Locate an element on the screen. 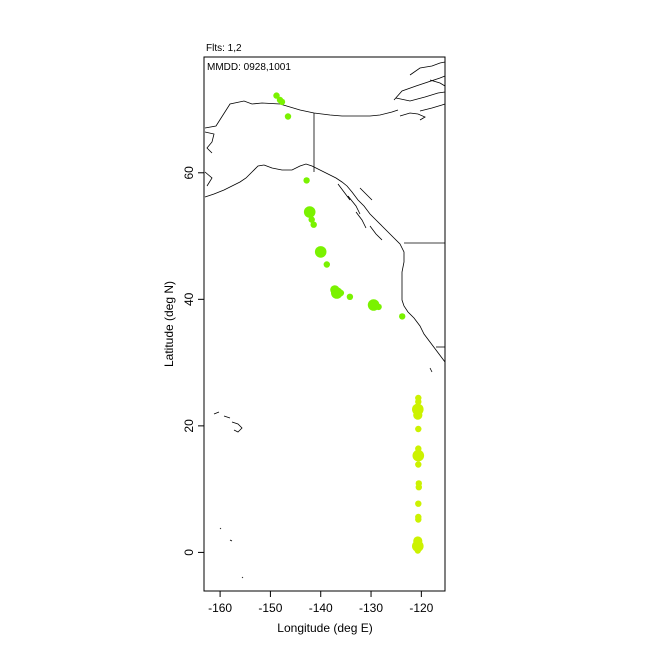  x-axis-title: Longitude (deg E) is located at coordinates (324, 628).